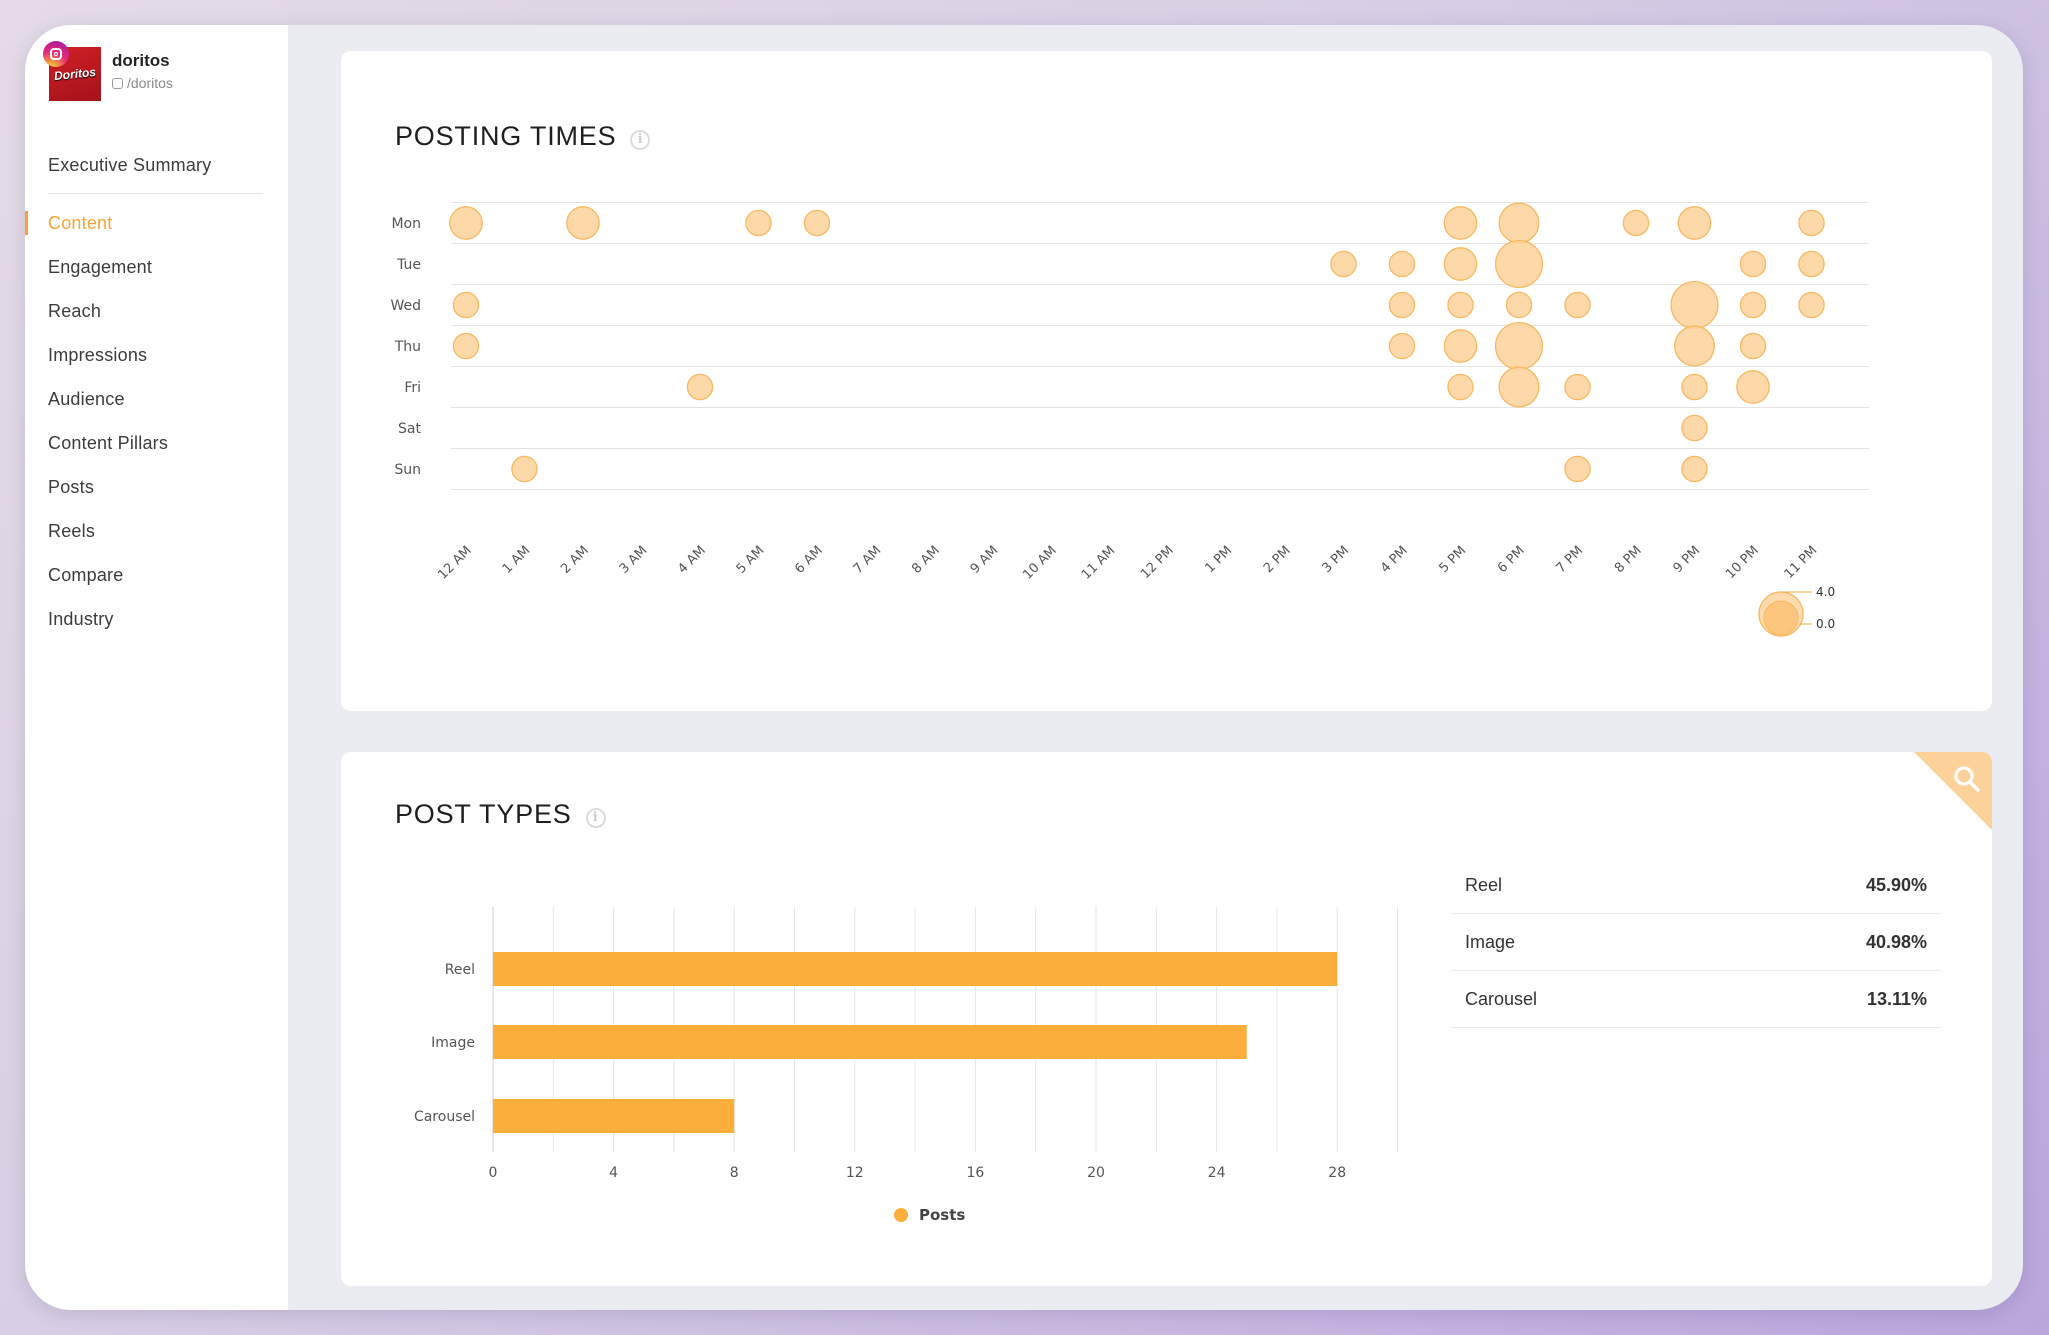  I want to click on y-tick-label: Carousel, so click(444, 1117).